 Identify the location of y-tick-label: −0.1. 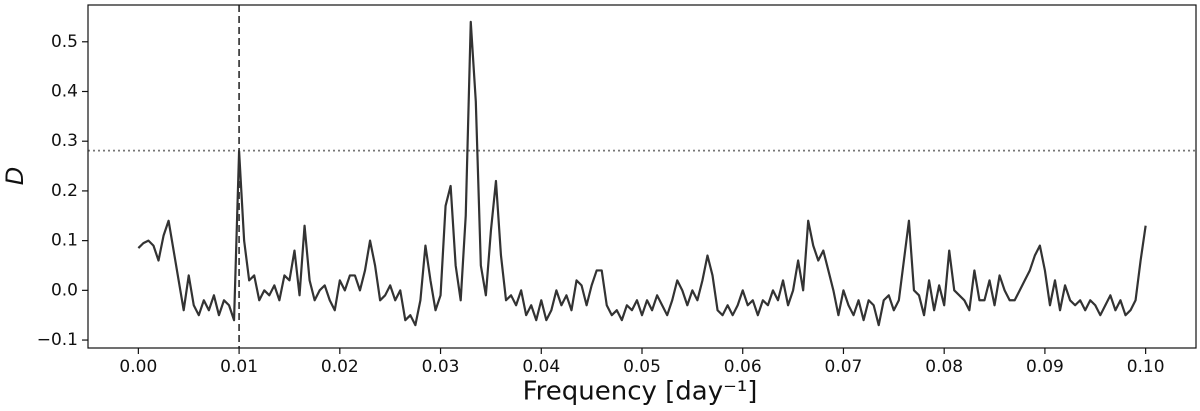
(57, 340).